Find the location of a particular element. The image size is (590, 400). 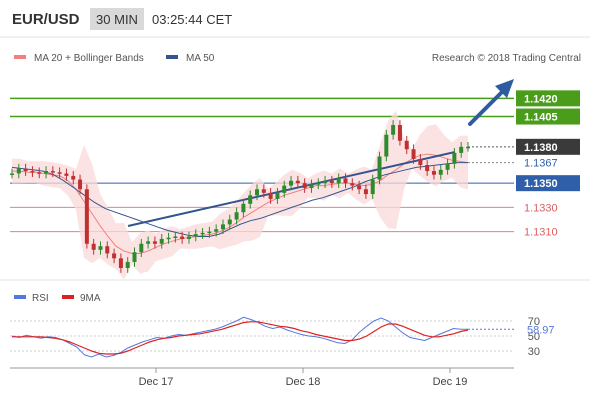

level-label-1.1420: 1.1420 is located at coordinates (541, 99).